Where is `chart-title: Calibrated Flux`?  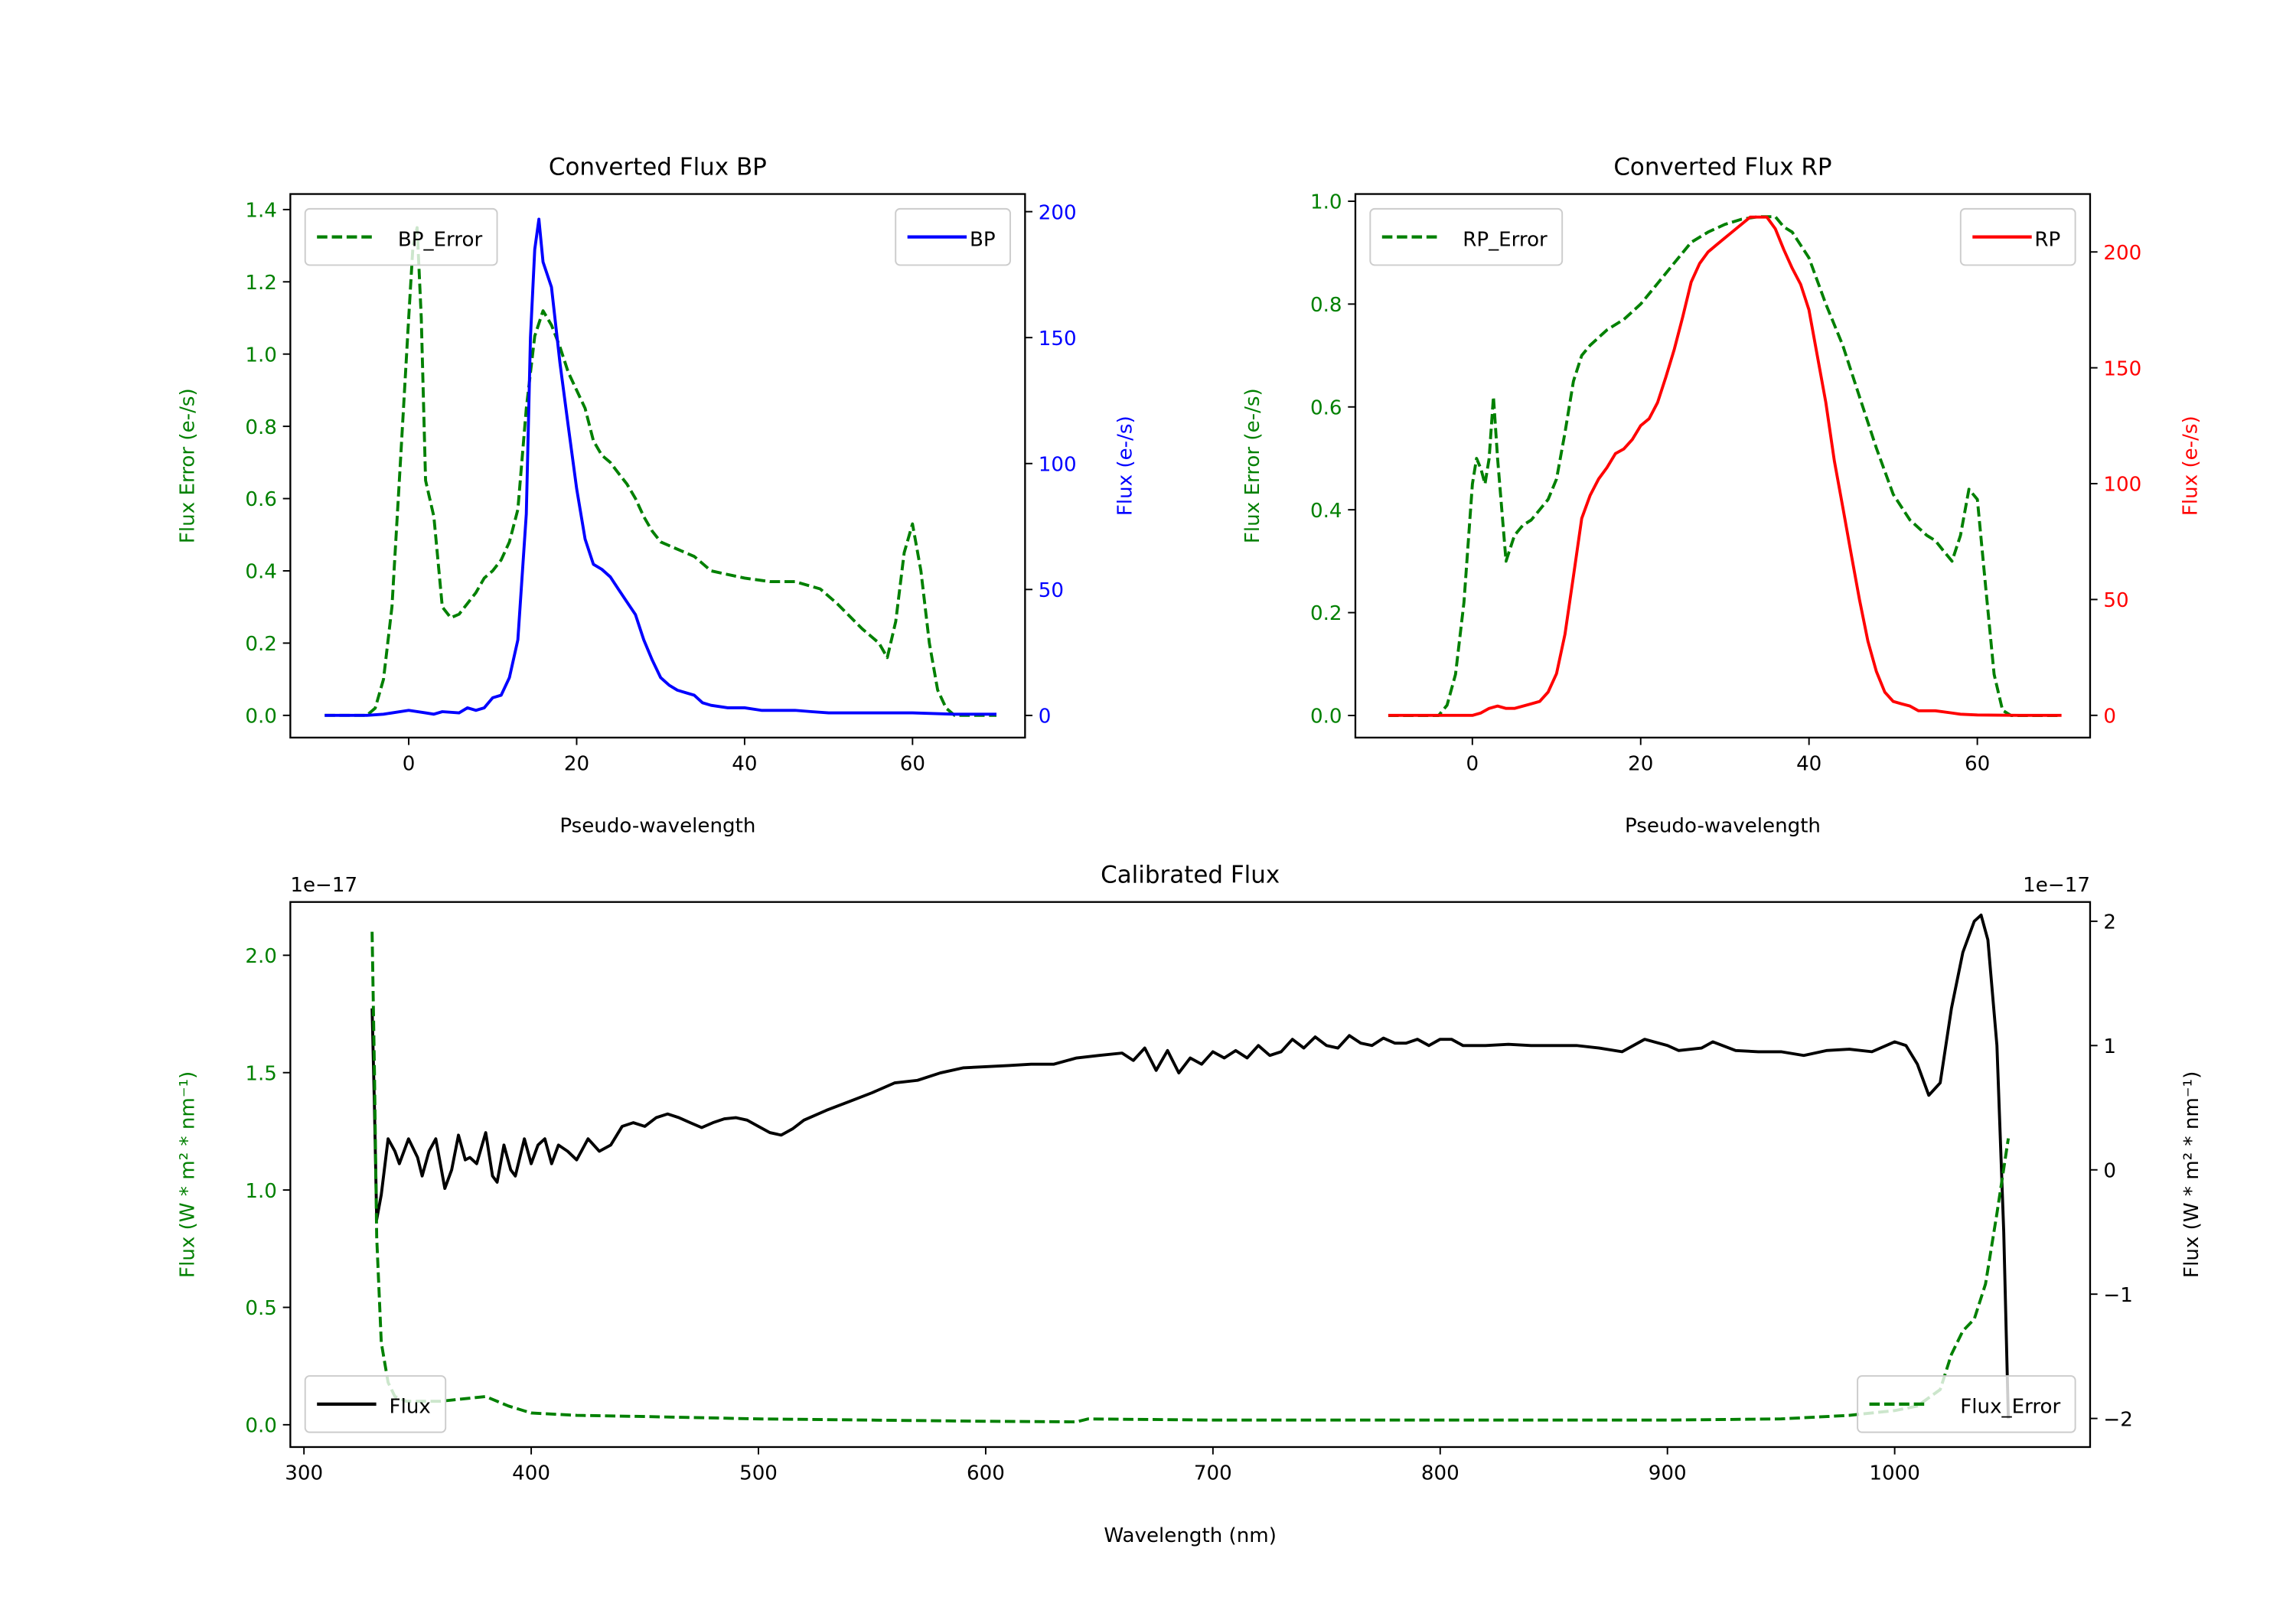 chart-title: Calibrated Flux is located at coordinates (1190, 875).